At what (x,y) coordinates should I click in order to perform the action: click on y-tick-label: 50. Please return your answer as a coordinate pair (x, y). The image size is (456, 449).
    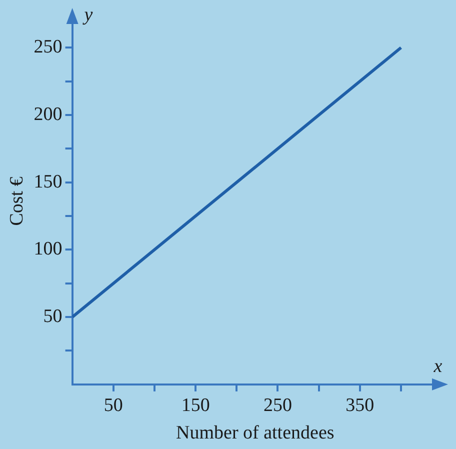
    Looking at the image, I should click on (52, 317).